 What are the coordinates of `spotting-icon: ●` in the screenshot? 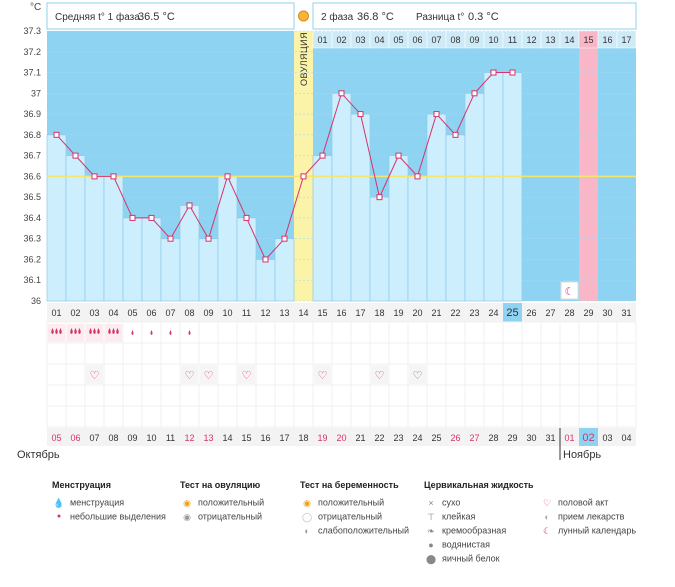 It's located at (59, 516).